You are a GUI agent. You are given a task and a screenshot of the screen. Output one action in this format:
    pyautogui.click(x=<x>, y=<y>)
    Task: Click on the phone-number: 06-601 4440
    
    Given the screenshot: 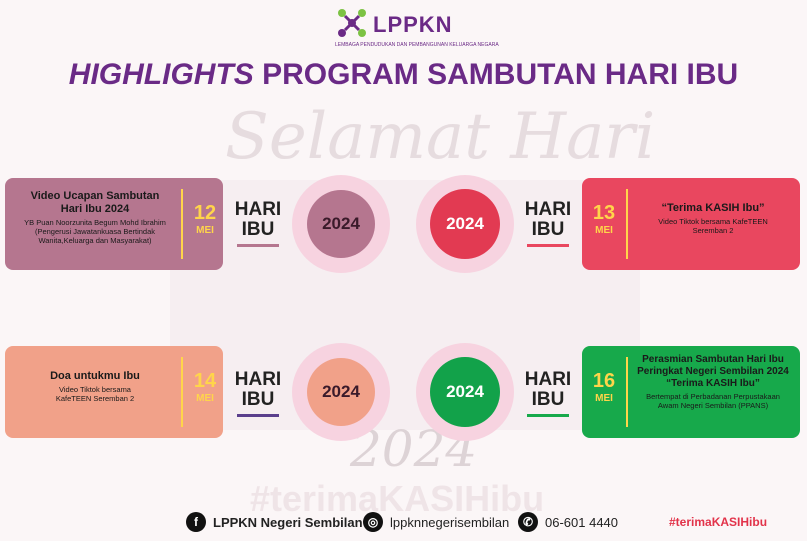 What is the action you would take?
    pyautogui.click(x=582, y=522)
    